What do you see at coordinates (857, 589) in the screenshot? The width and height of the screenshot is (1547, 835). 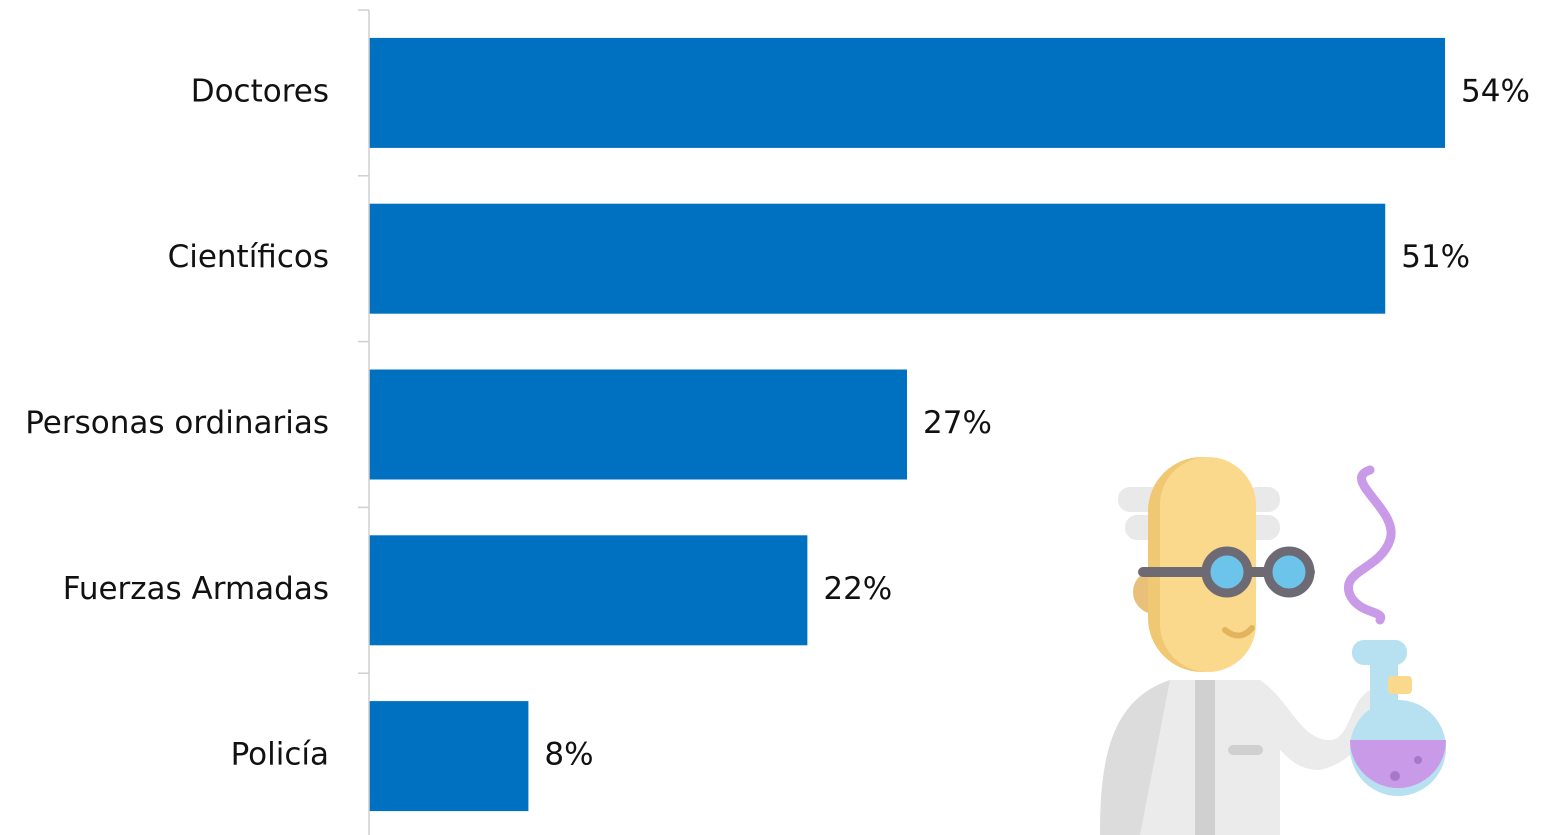 I see `value-label: 22%` at bounding box center [857, 589].